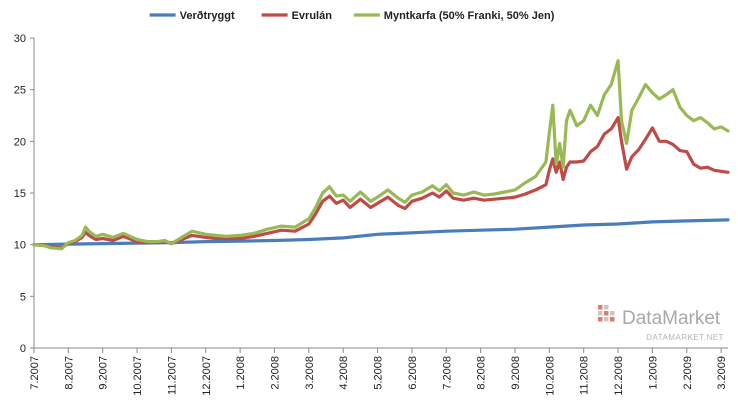 This screenshot has height=405, width=738. Describe the element at coordinates (585, 375) in the screenshot. I see `x-tick-label: 11.2008` at that location.